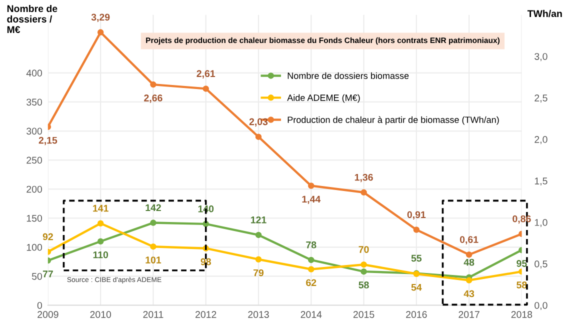 Image resolution: width=564 pixels, height=330 pixels. I want to click on data-label: 55, so click(416, 258).